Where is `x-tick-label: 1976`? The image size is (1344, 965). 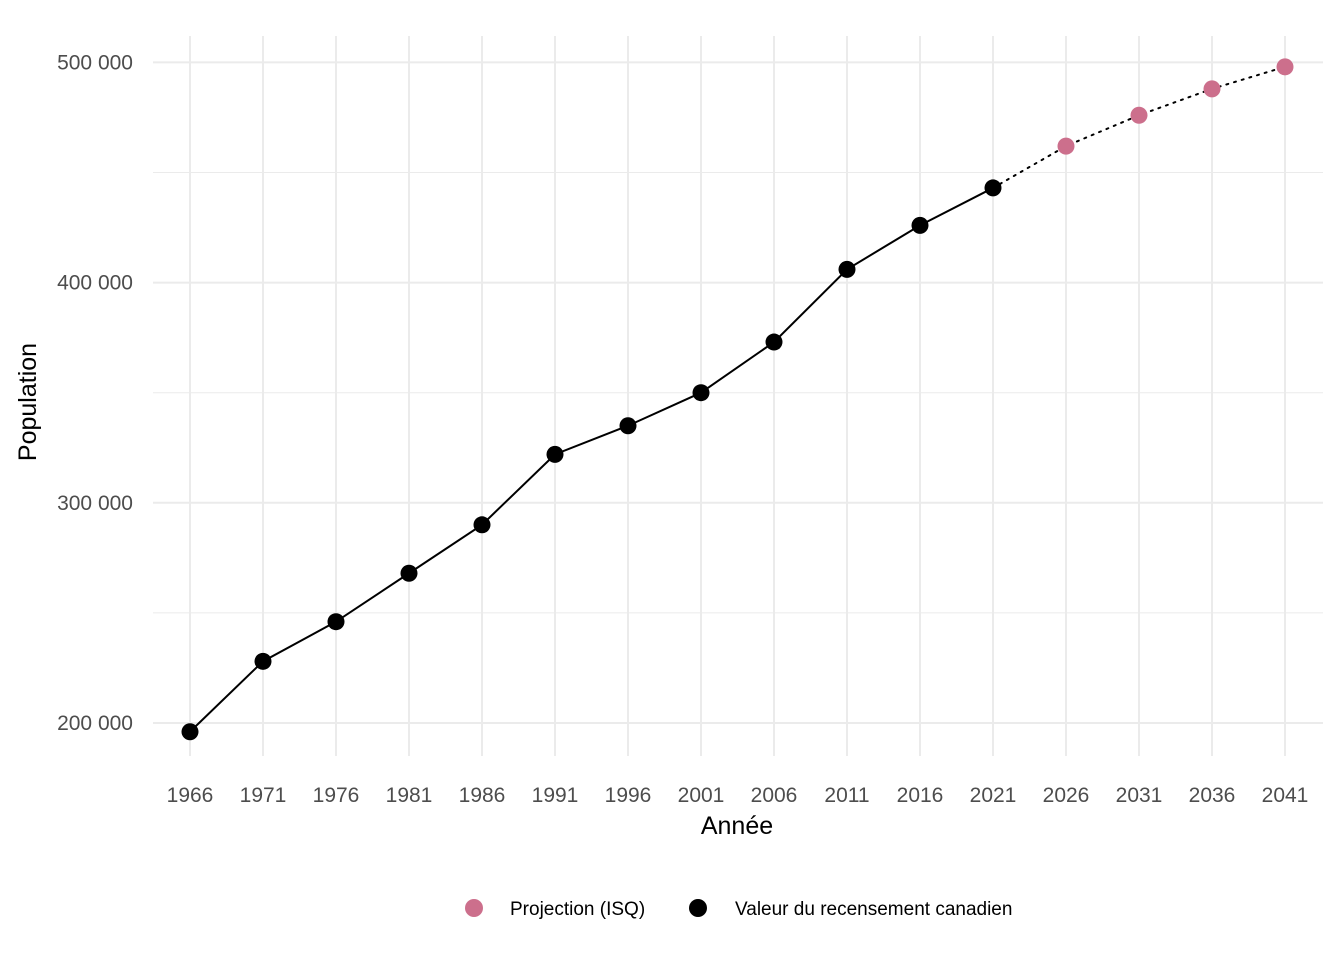 x-tick-label: 1976 is located at coordinates (336, 795).